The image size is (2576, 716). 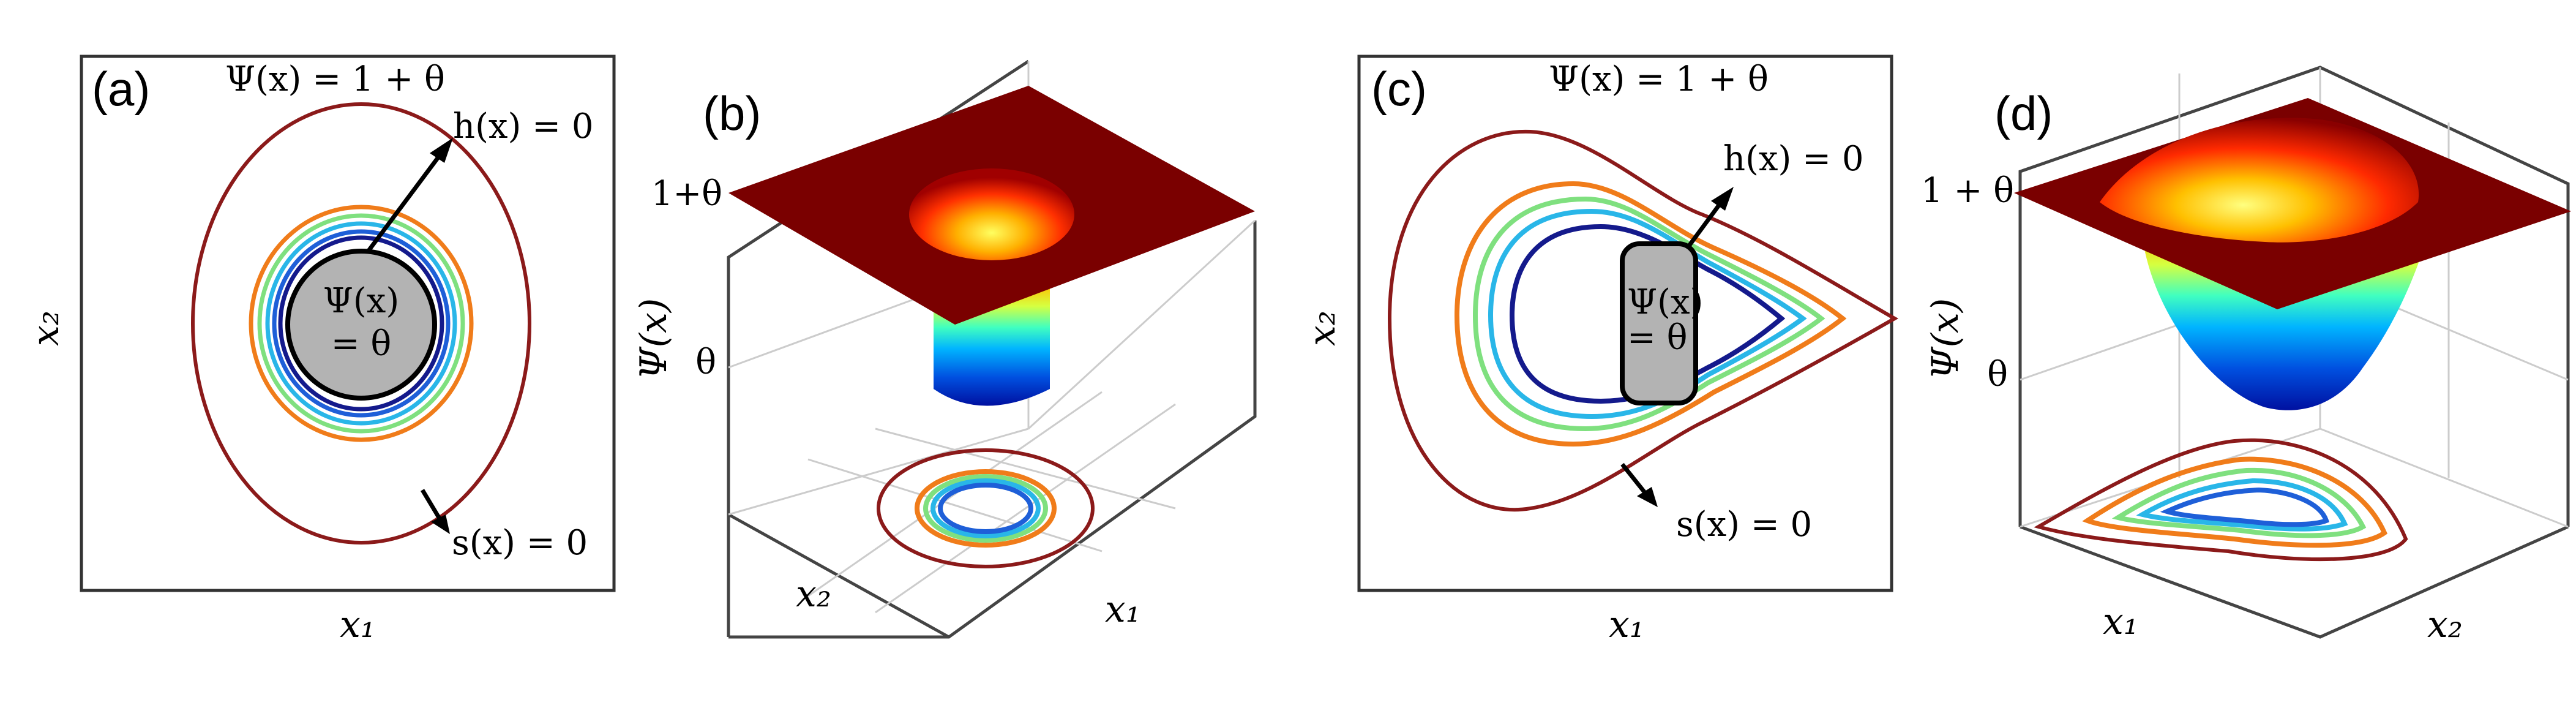 What do you see at coordinates (2023, 113) in the screenshot?
I see `panel-d-label: (d)` at bounding box center [2023, 113].